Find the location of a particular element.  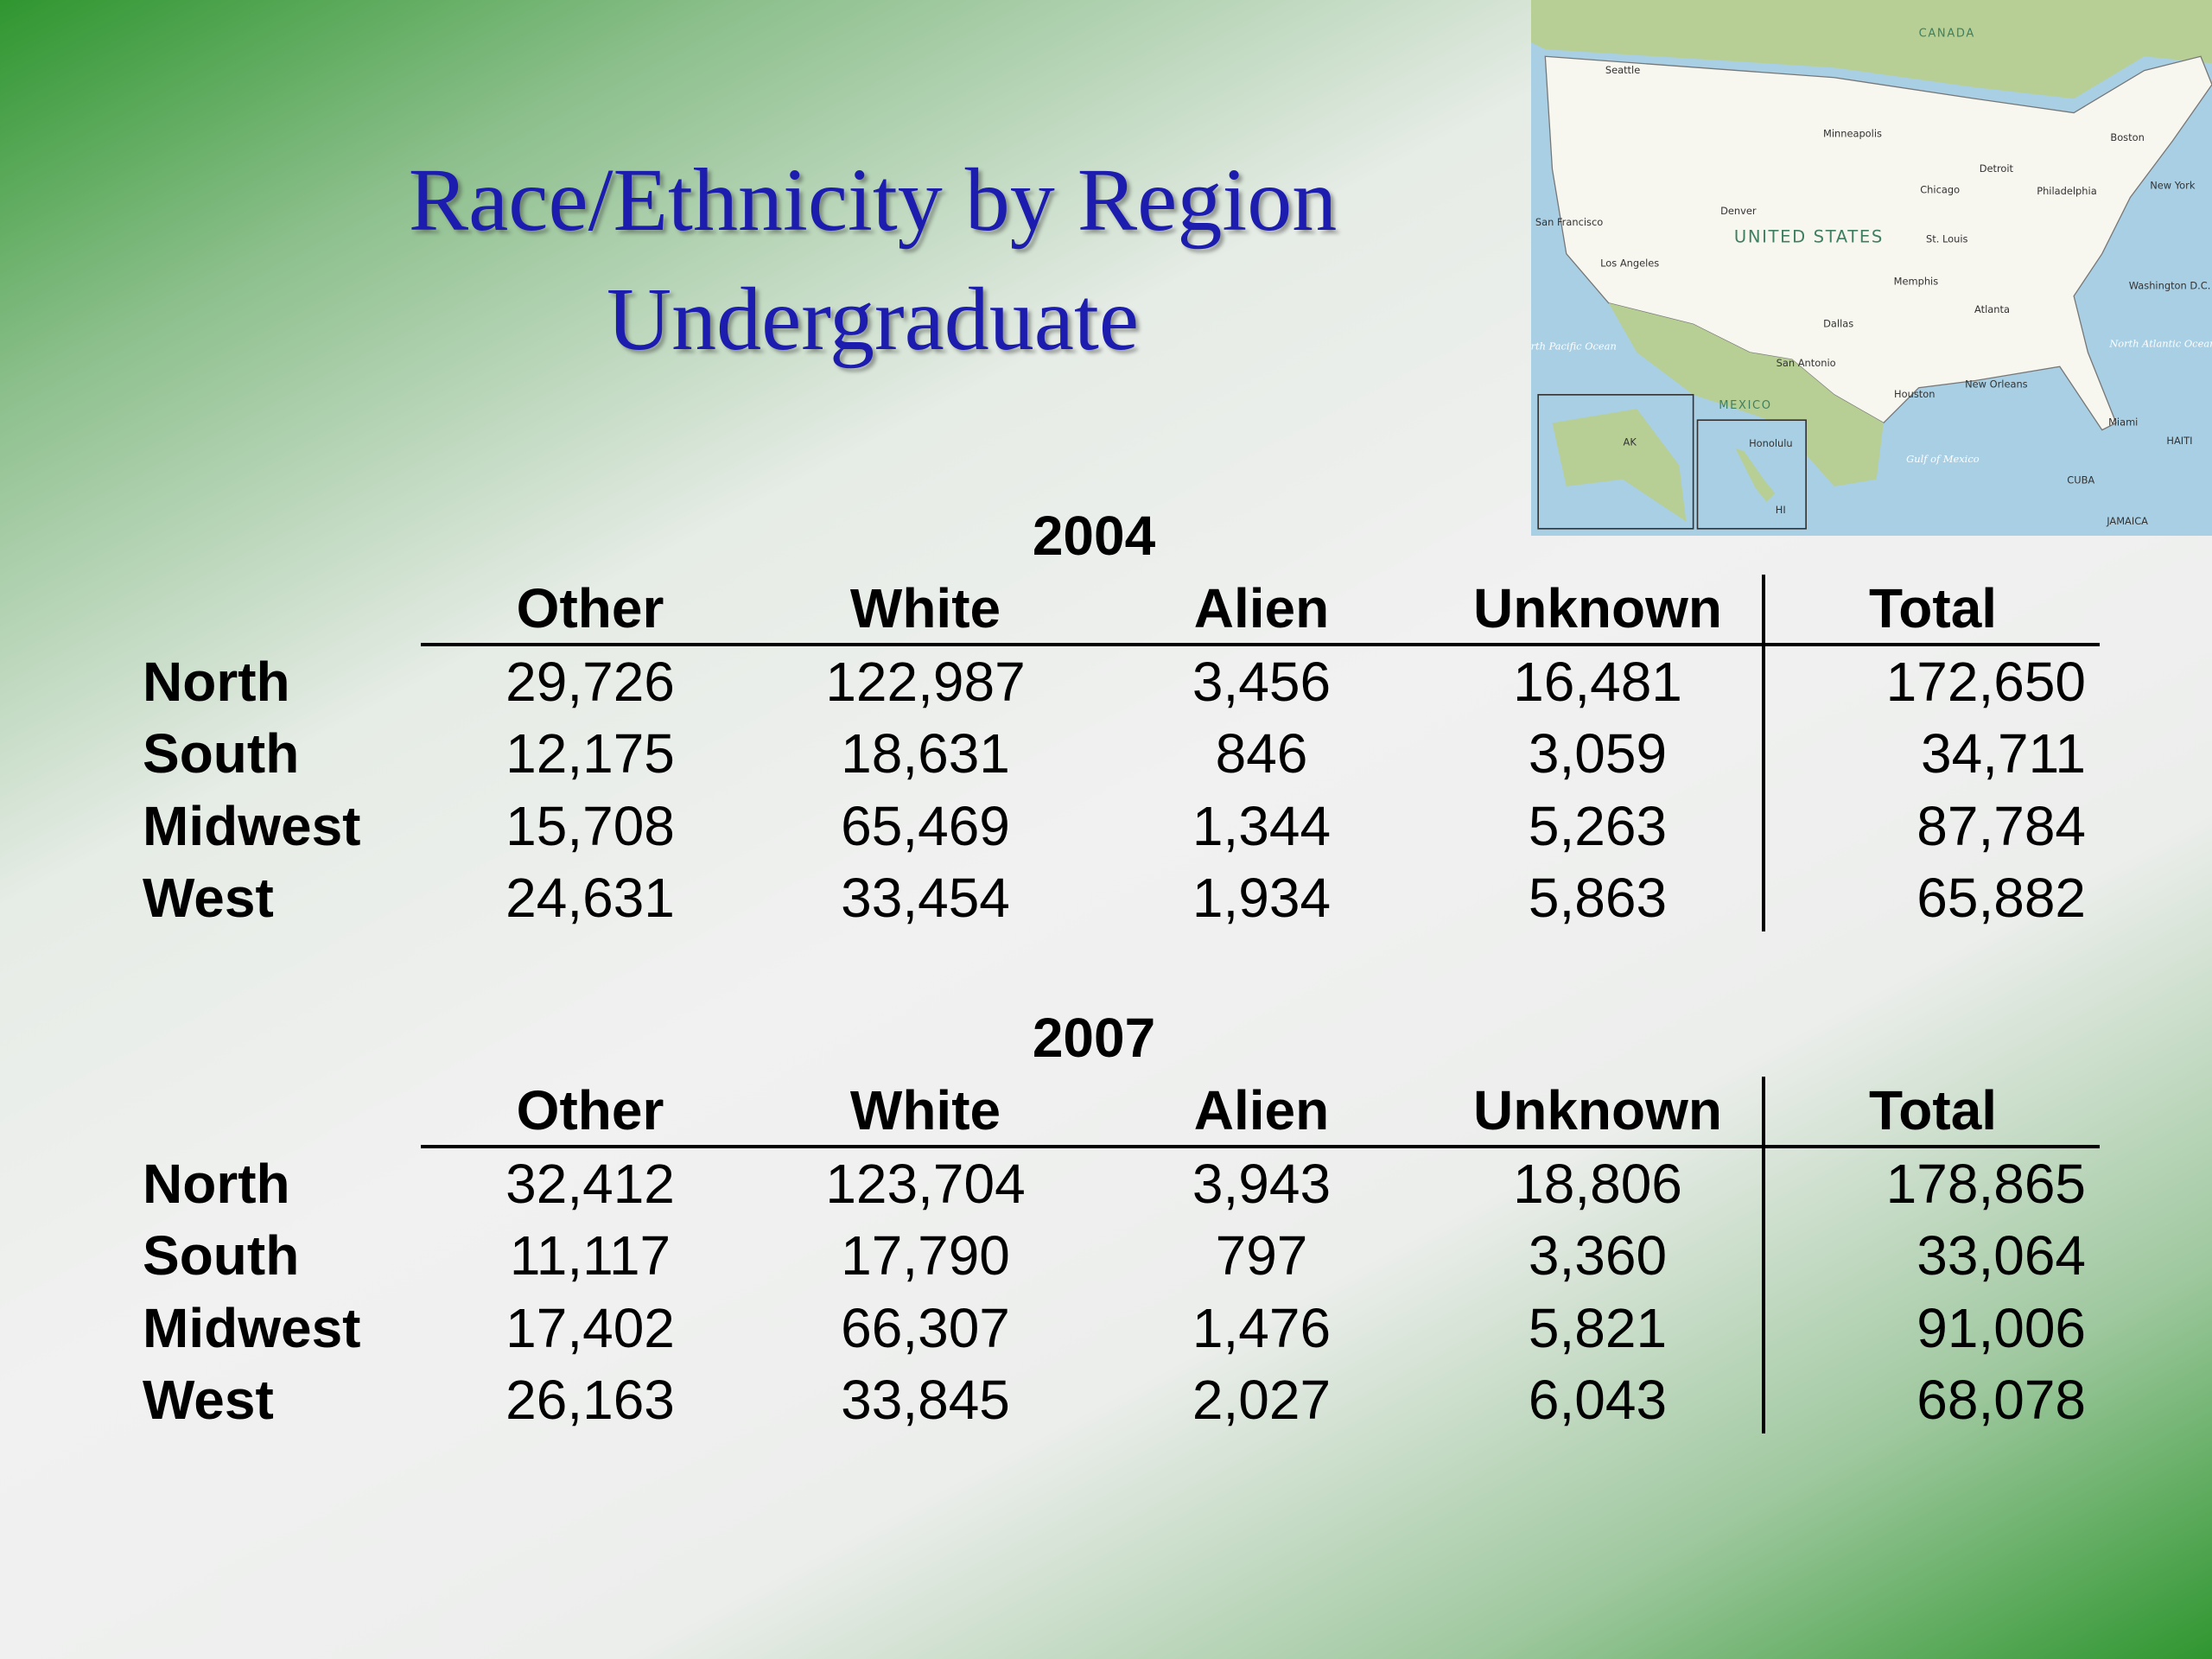

canada is located at coordinates (1871, 49).